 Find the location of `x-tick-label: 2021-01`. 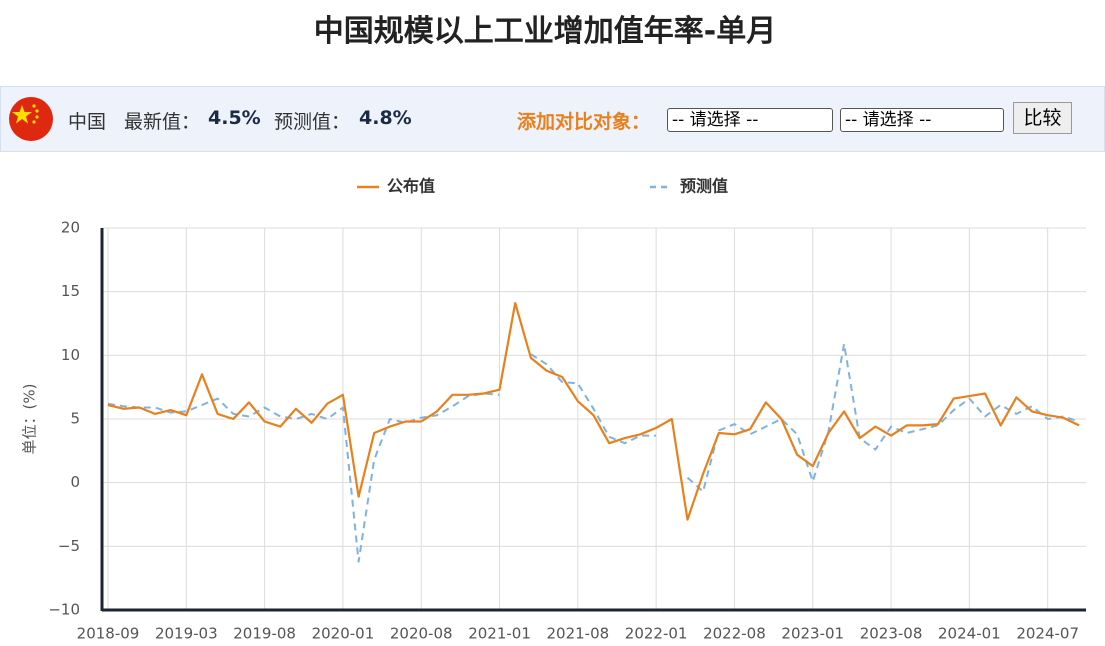

x-tick-label: 2021-01 is located at coordinates (499, 634).